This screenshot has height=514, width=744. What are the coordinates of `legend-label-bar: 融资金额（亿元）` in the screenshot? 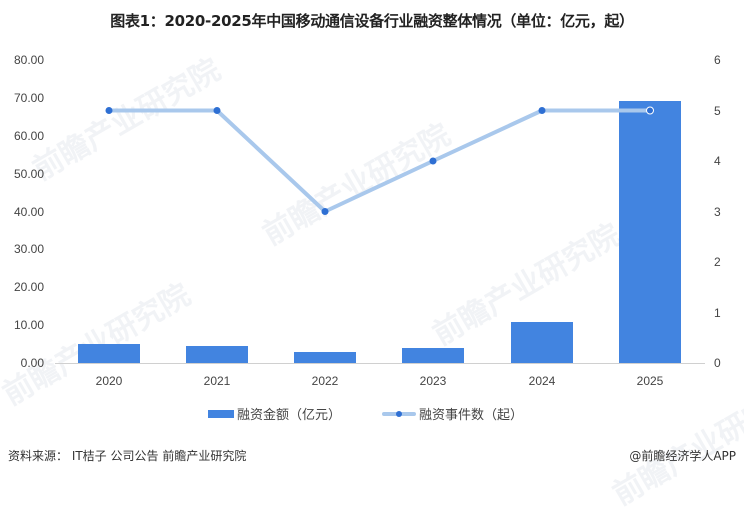 It's located at (289, 415).